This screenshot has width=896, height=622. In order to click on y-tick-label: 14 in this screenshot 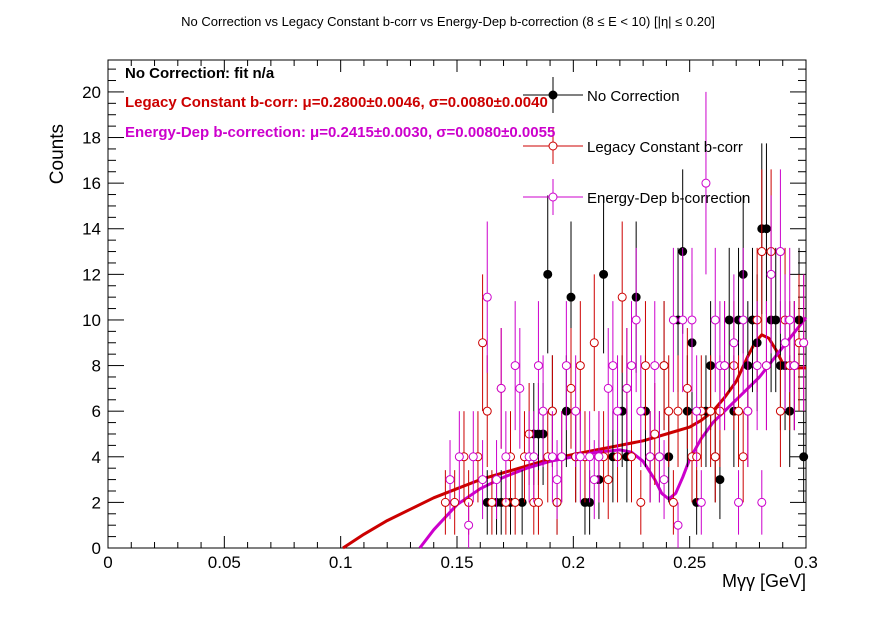, I will do `click(91, 229)`.